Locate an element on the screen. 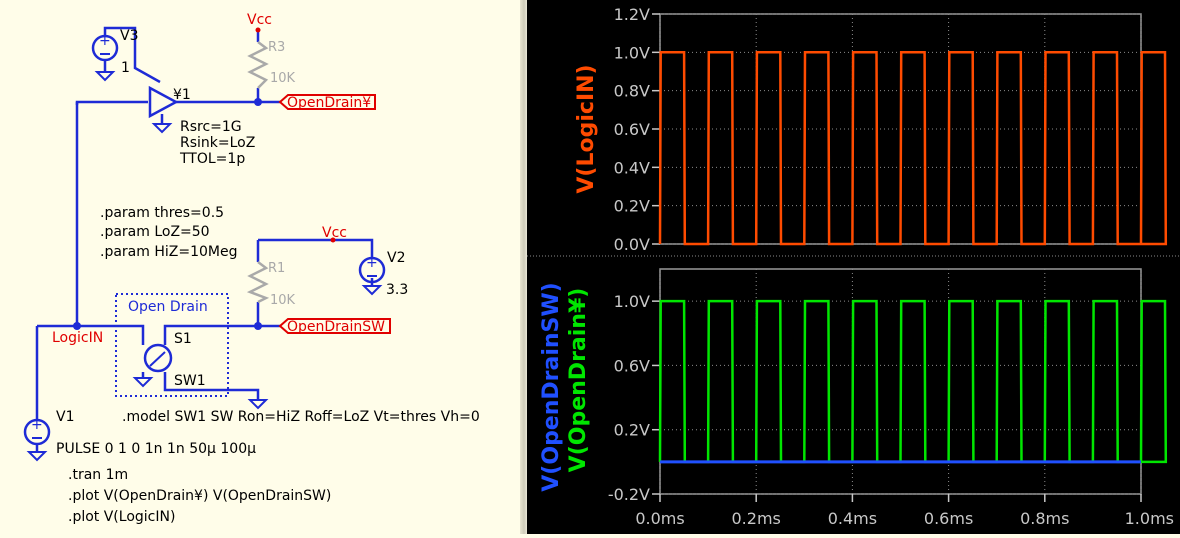  v3-value: 1 is located at coordinates (125, 68).